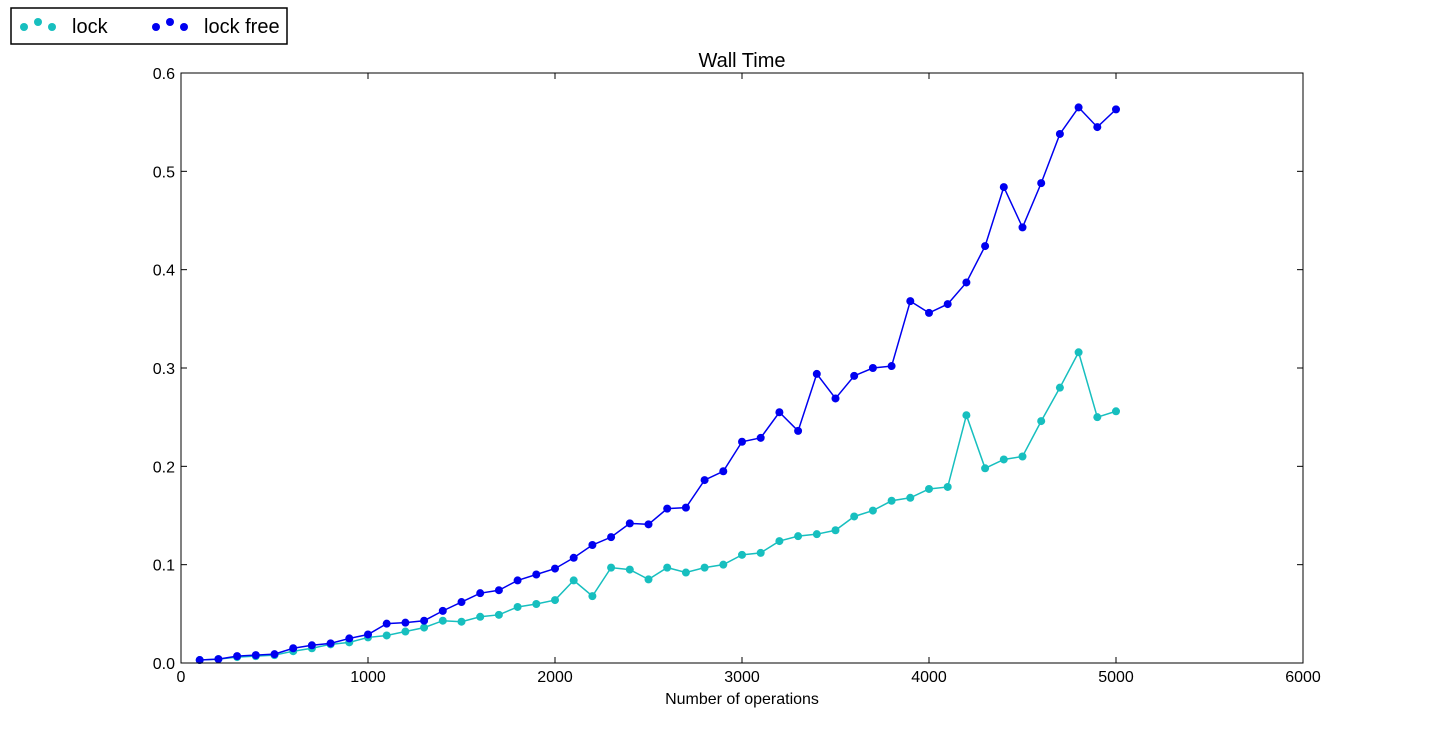  I want to click on chart-title: Wall Time, so click(741, 61).